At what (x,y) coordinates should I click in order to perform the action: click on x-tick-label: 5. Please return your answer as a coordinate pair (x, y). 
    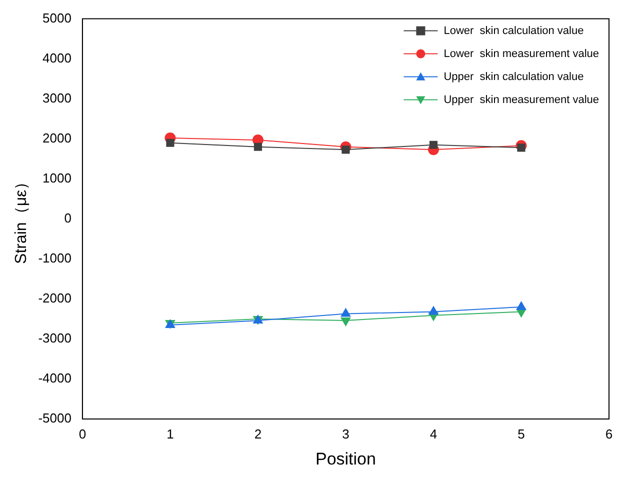
    Looking at the image, I should click on (521, 434).